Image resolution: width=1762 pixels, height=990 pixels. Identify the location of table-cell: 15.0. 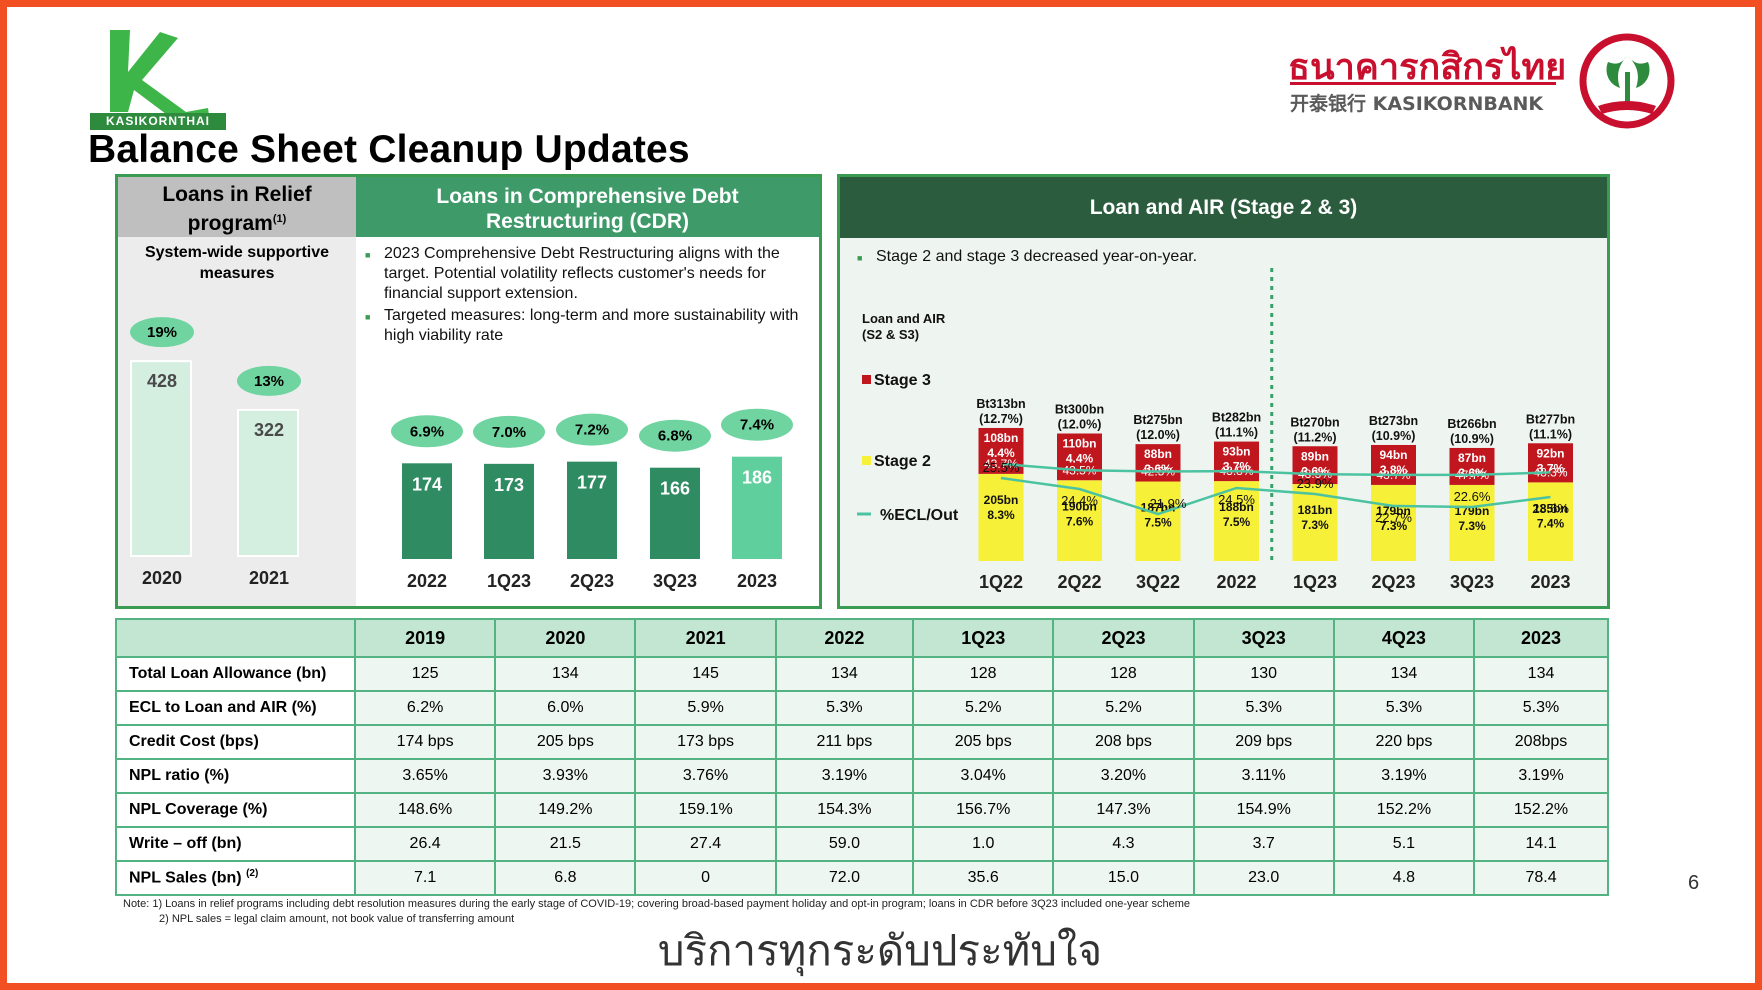
(1123, 878).